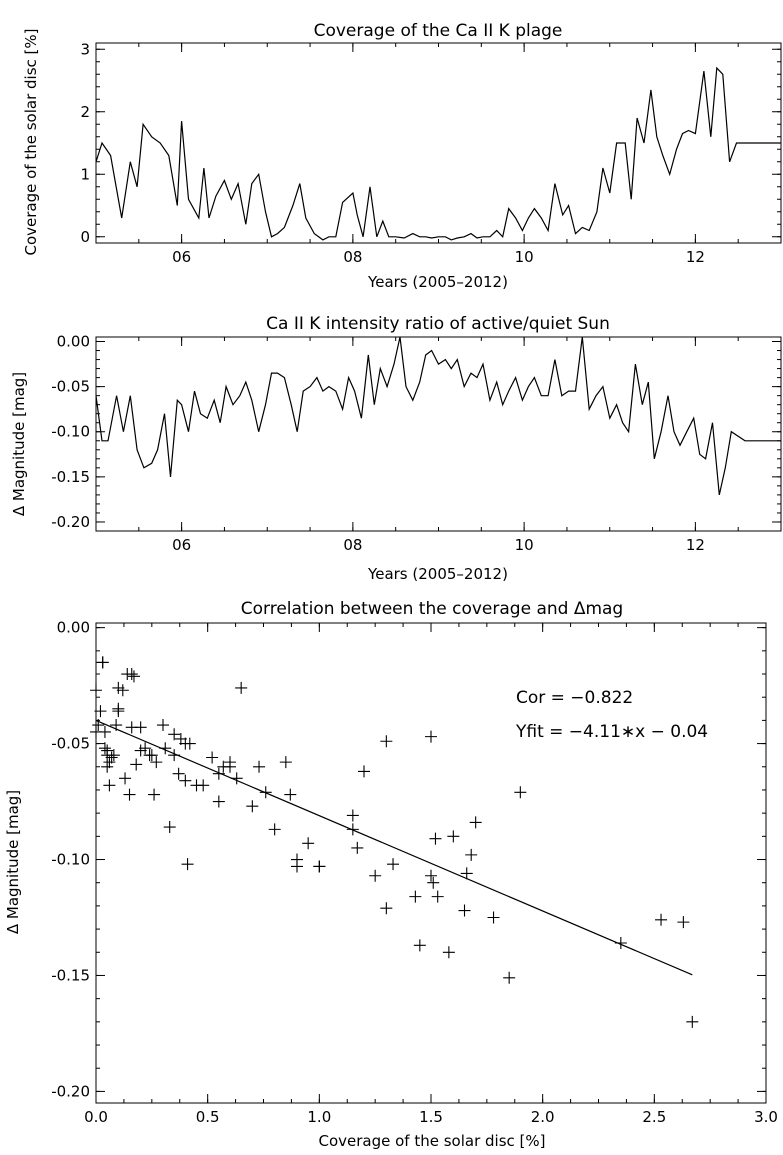 The image size is (783, 1155). Describe the element at coordinates (13, 862) in the screenshot. I see `panel3-ylabel: Δ Magnitude [mag]` at that location.